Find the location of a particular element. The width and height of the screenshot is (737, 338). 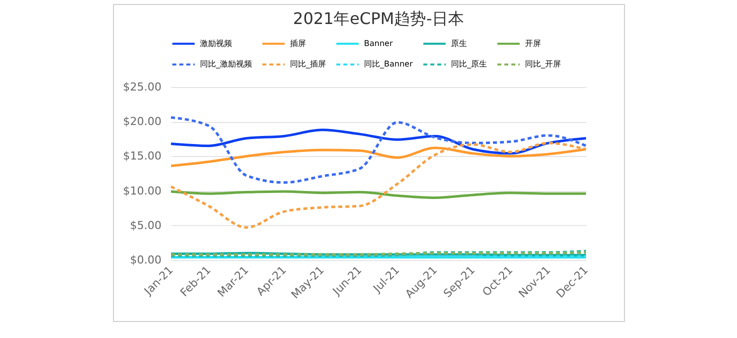

chart-title: 2021年eCPM趋势-日本 is located at coordinates (378, 18).